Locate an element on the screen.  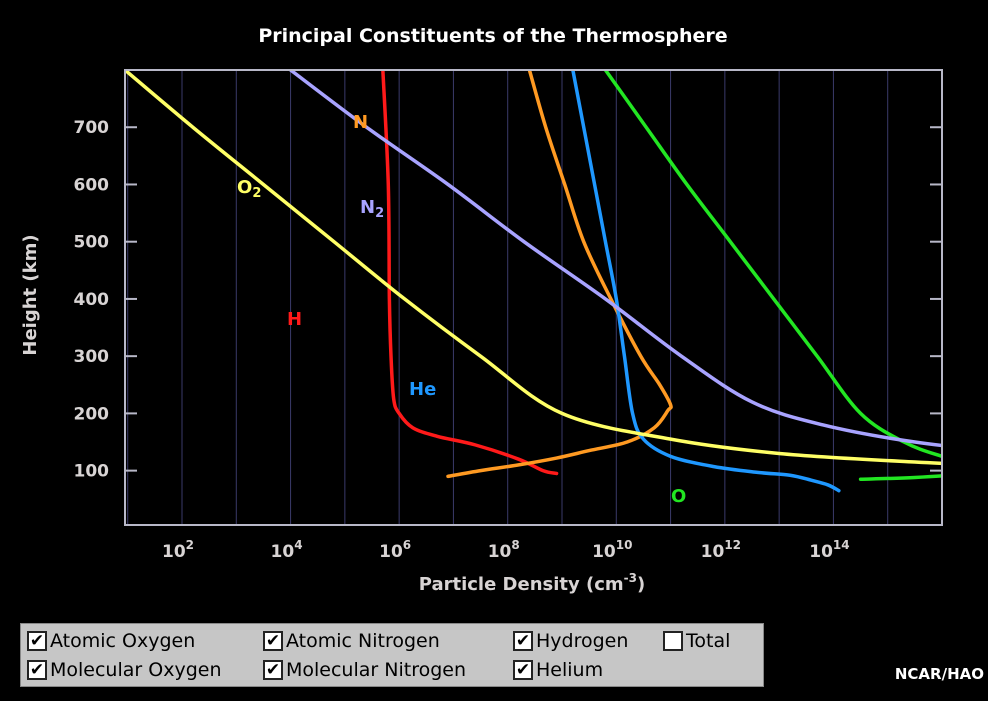
x-tick-exponent: 4 is located at coordinates (298, 545).